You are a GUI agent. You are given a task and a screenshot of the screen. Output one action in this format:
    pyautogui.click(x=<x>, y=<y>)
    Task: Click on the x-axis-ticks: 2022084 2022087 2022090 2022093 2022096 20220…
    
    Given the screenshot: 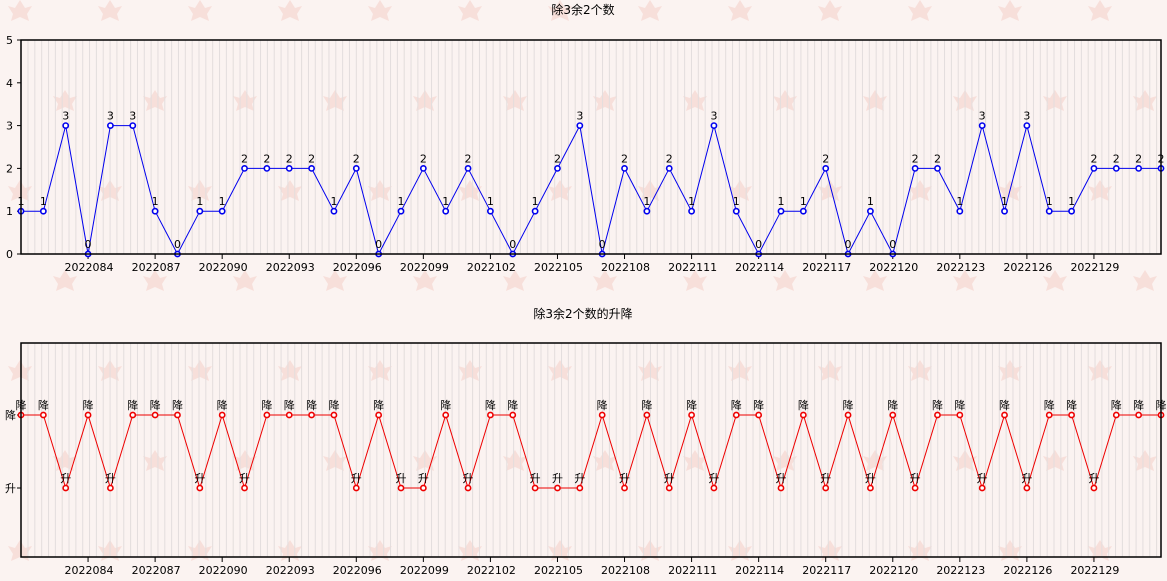 What is the action you would take?
    pyautogui.click(x=592, y=264)
    